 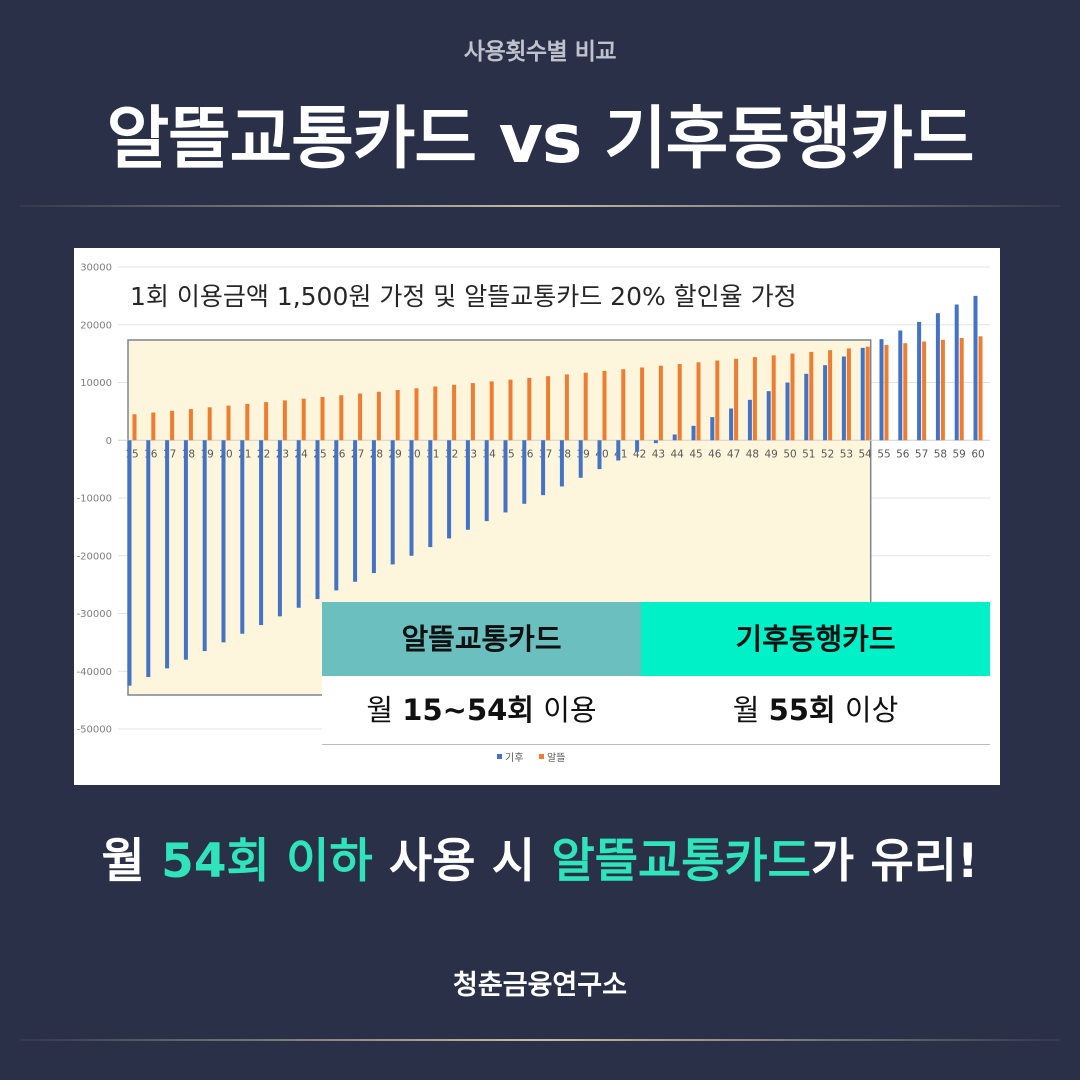 What do you see at coordinates (319, 454) in the screenshot?
I see `x-tick-label: 25` at bounding box center [319, 454].